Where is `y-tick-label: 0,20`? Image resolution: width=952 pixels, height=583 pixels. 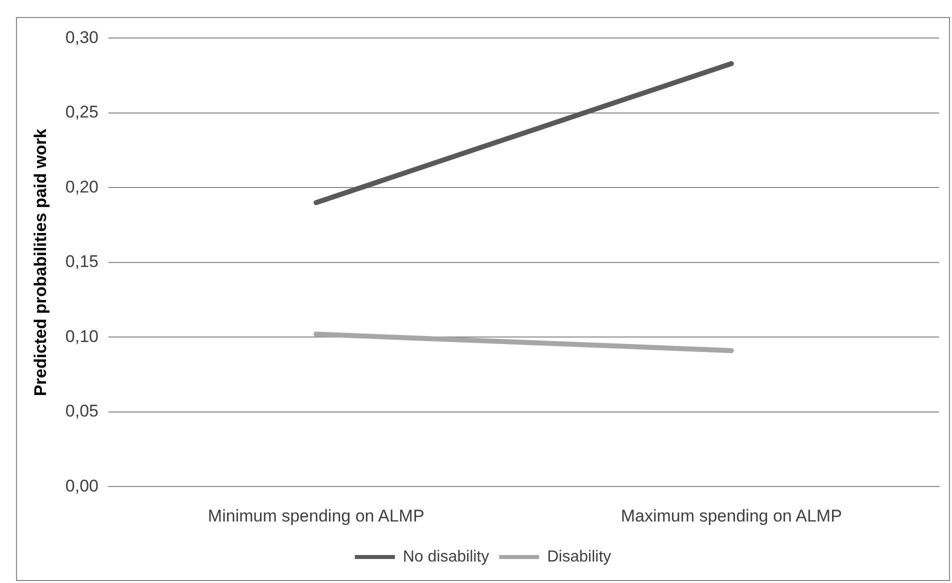 y-tick-label: 0,20 is located at coordinates (81, 186).